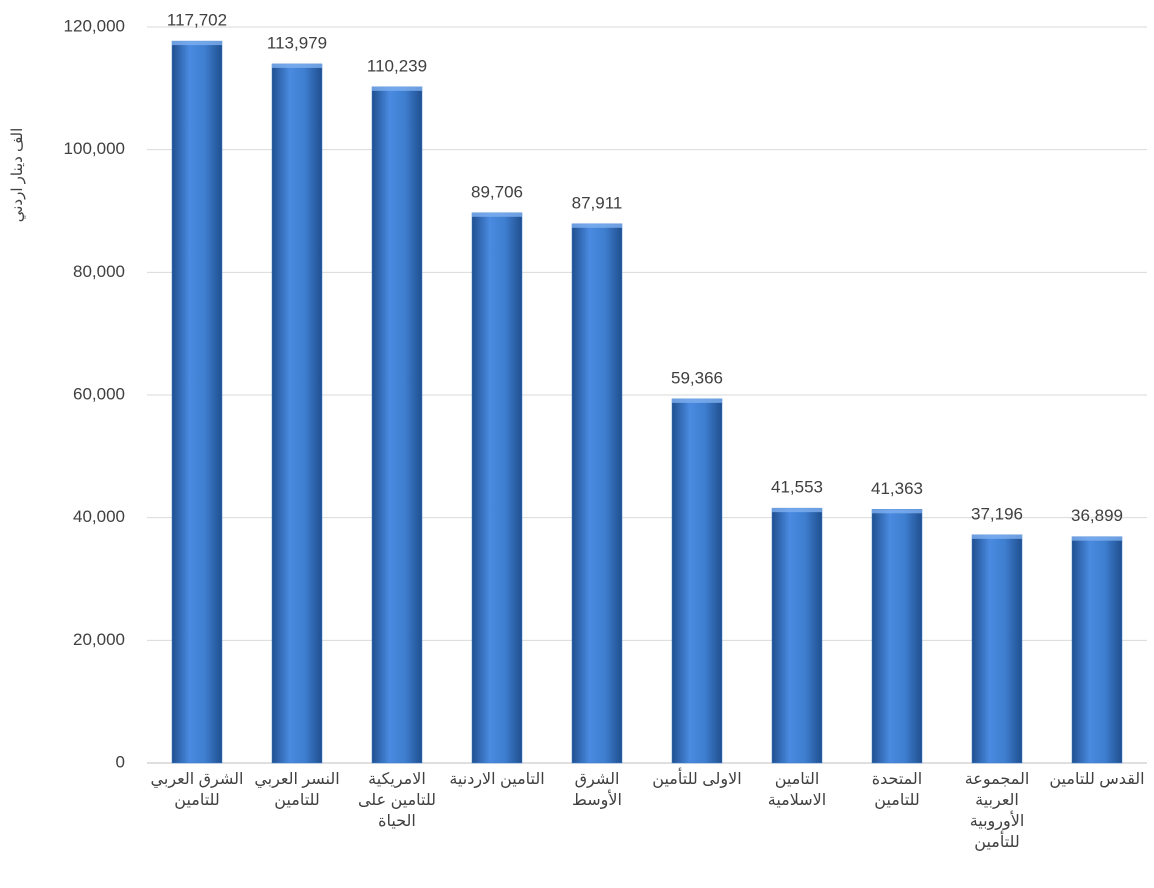 The image size is (1154, 888). What do you see at coordinates (99, 393) in the screenshot?
I see `y-tick-label: 60,000` at bounding box center [99, 393].